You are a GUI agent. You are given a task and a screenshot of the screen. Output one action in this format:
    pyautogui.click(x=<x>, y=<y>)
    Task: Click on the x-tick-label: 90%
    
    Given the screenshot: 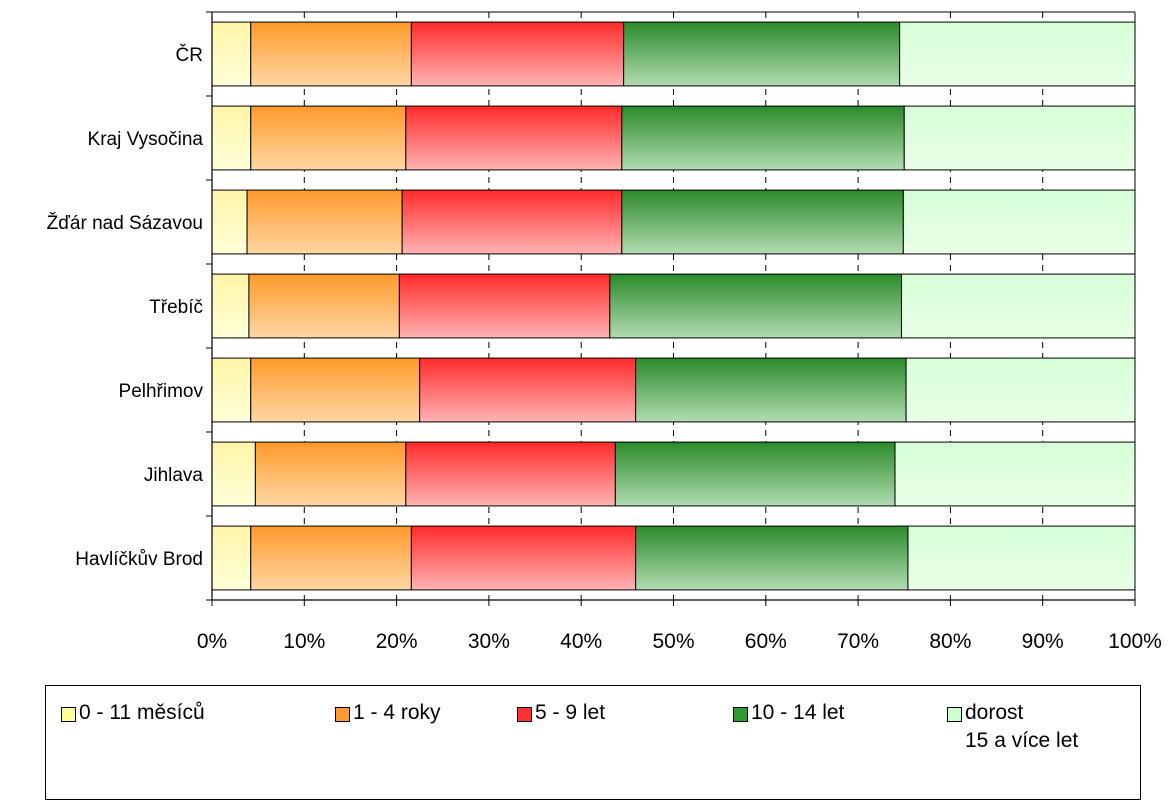 What is the action you would take?
    pyautogui.click(x=1043, y=641)
    